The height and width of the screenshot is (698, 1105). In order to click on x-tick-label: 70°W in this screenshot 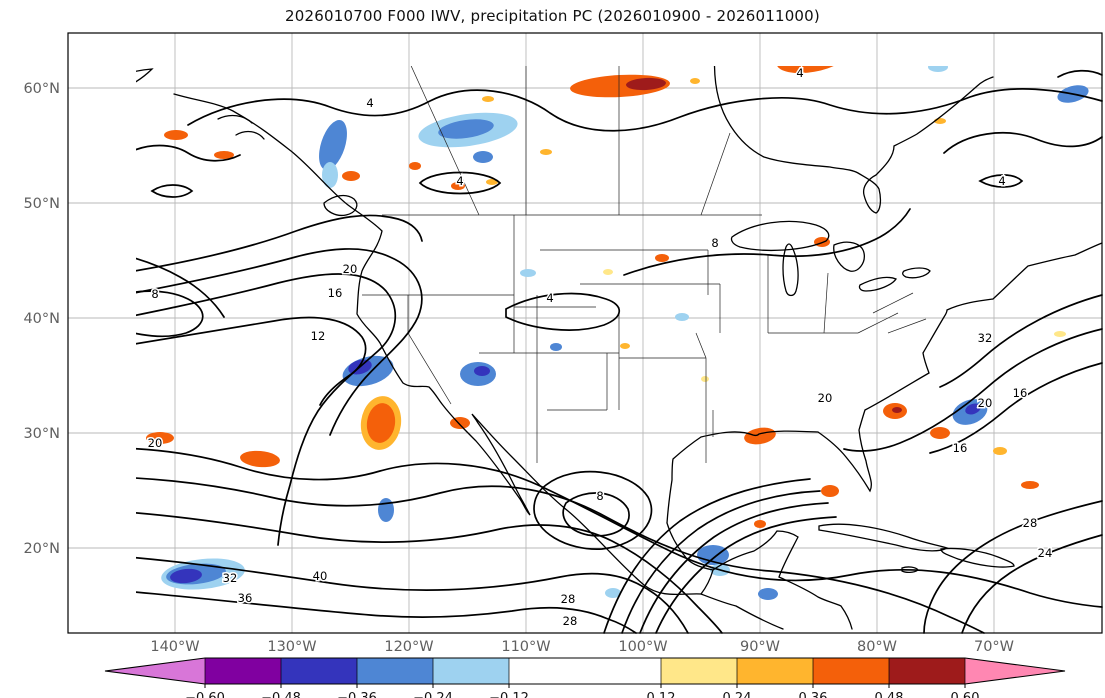, I will do `click(994, 647)`.